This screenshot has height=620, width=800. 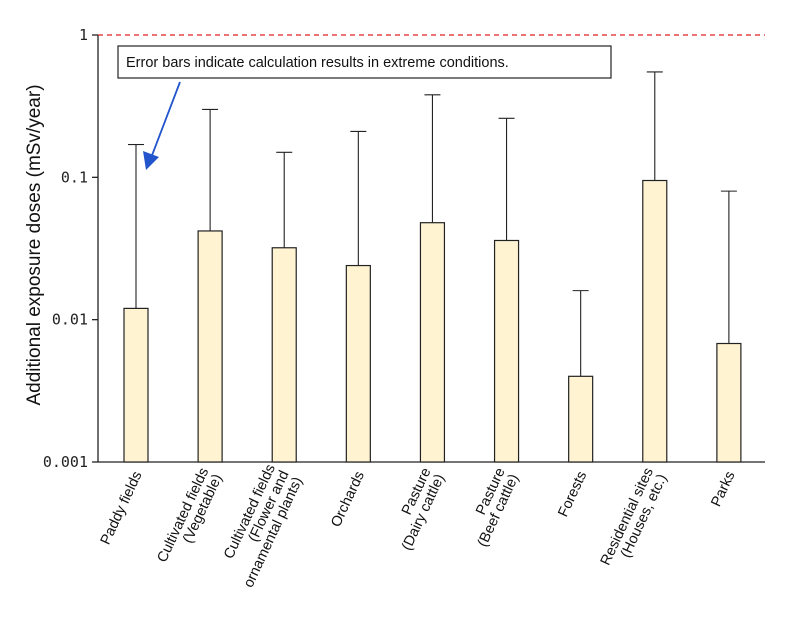 I want to click on y-axis-label: Additional exposure doses (mSv/year), so click(x=34, y=244).